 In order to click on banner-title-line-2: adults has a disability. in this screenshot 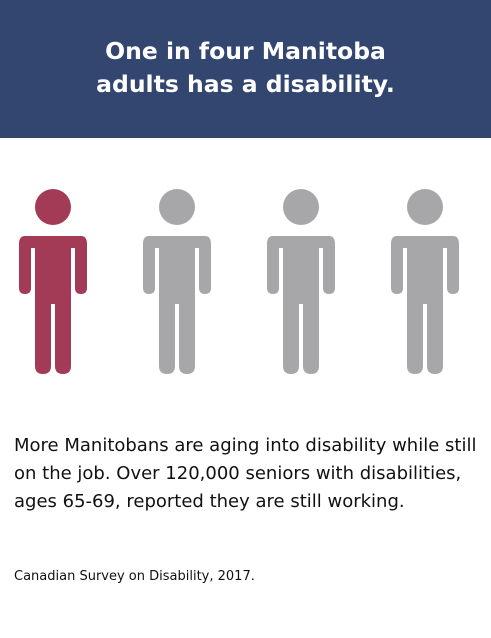, I will do `click(245, 84)`.